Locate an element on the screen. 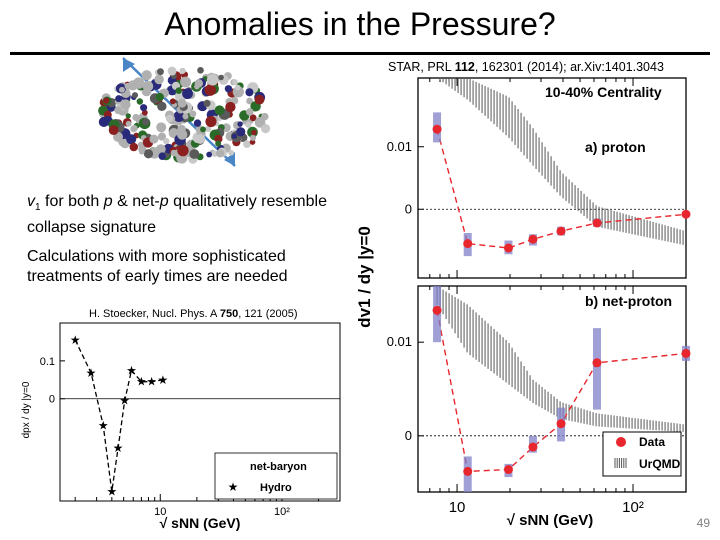 The height and width of the screenshot is (540, 720). title-underline is located at coordinates (360, 53).